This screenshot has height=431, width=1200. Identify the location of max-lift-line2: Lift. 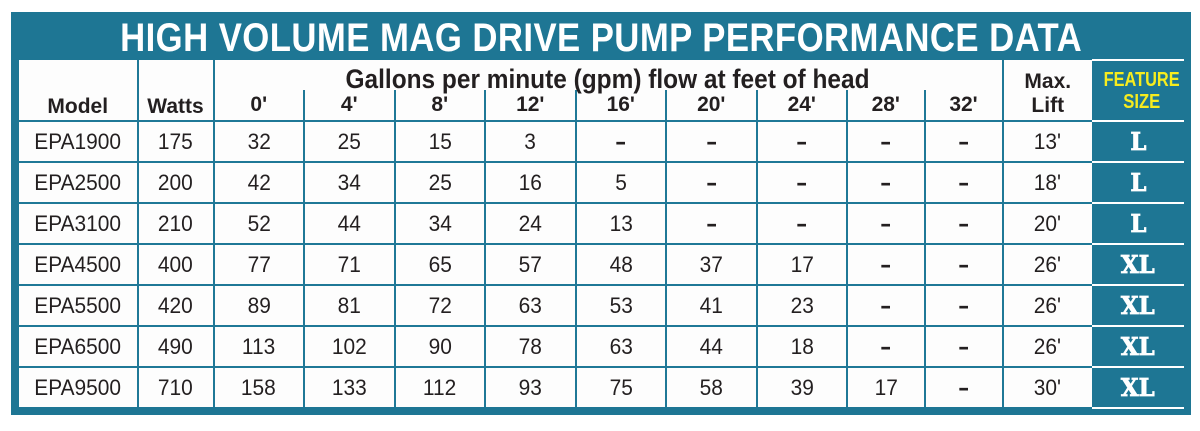
(1048, 105).